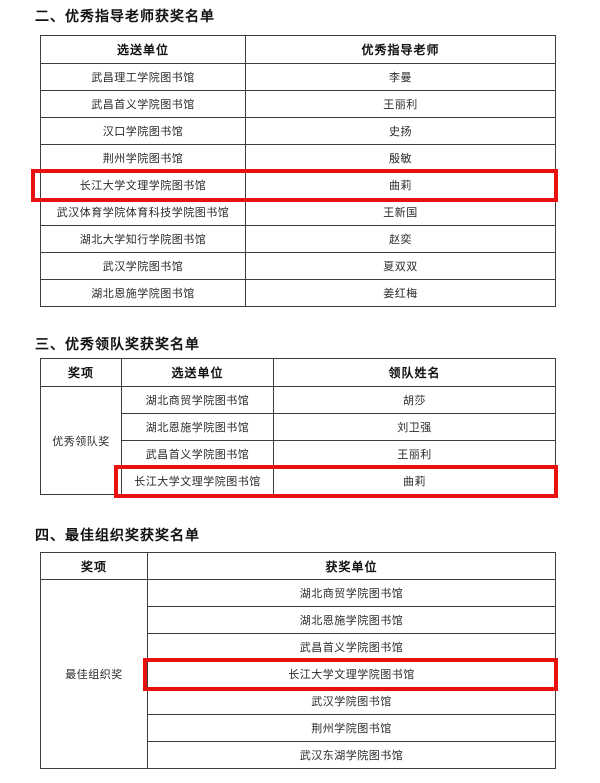 This screenshot has width=600, height=783. Describe the element at coordinates (400, 293) in the screenshot. I see `name-cell: 姜红梅` at that location.